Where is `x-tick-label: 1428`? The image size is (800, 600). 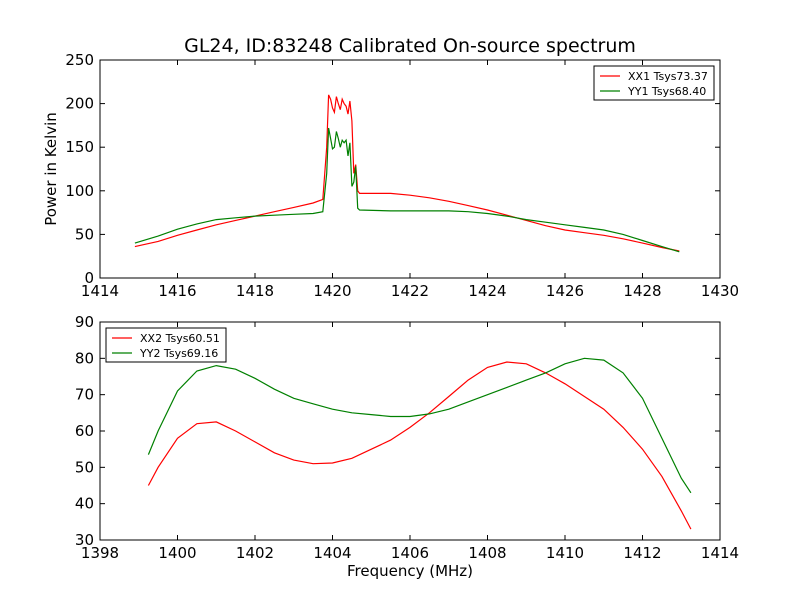 x-tick-label: 1428 is located at coordinates (642, 291).